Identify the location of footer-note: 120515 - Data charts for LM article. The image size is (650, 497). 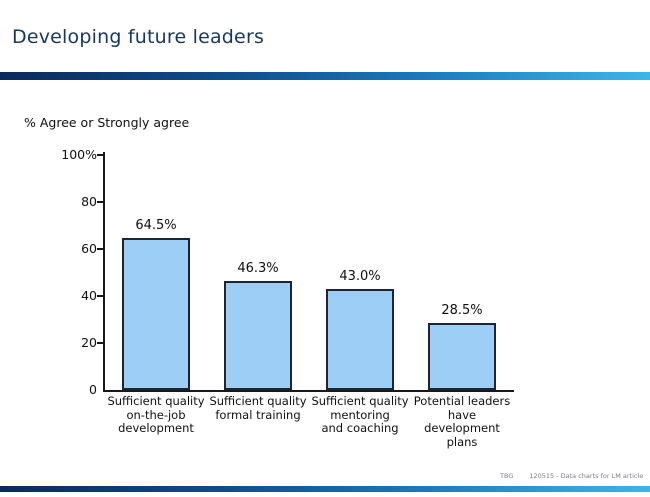
(586, 476).